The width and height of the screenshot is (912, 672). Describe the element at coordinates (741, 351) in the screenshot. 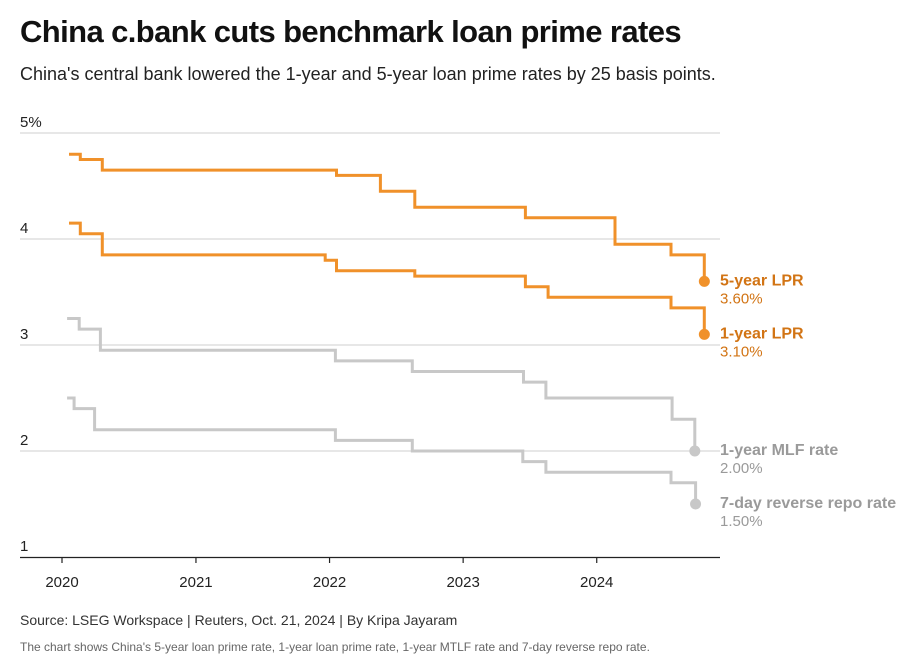

I see `series-end-value-lpr1: 3.10%` at that location.